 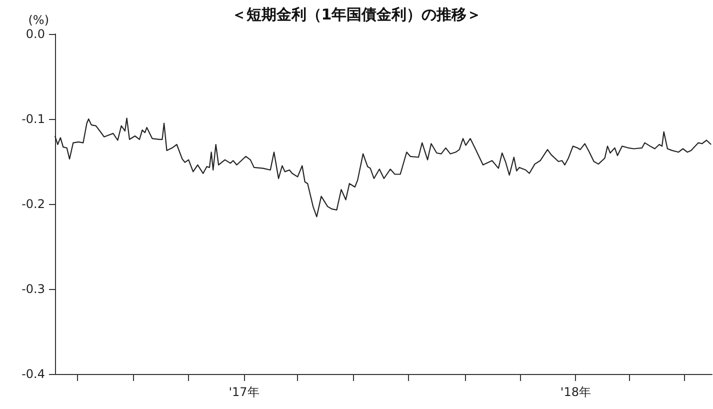 What do you see at coordinates (38, 20) in the screenshot?
I see `y-axis-title: (%)` at bounding box center [38, 20].